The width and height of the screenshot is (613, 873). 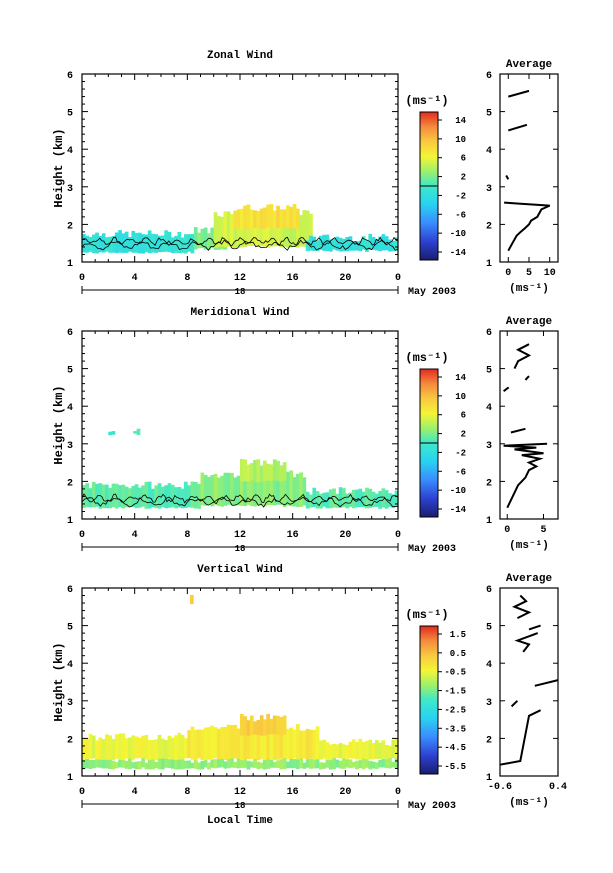 I want to click on colorbar: (ms⁻¹) 14 10 6 2 -2 -6 -10 -14, so click(x=436, y=177).